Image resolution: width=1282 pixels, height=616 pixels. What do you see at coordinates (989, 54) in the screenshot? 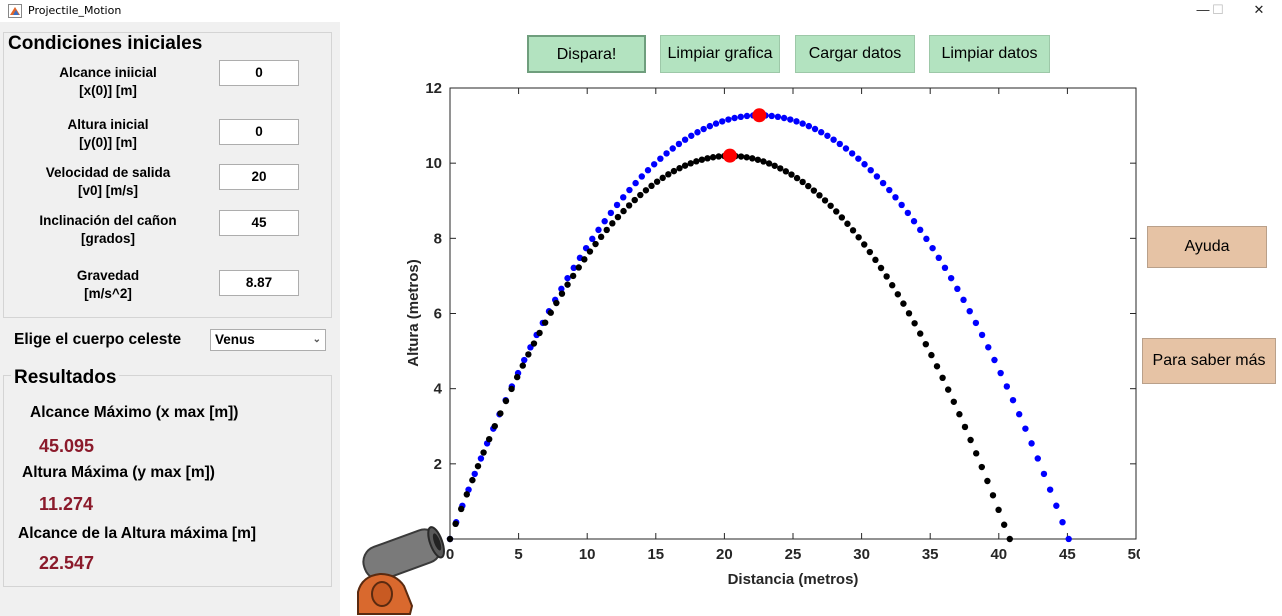
I see `clear-data-button: Limpiar datos` at bounding box center [989, 54].